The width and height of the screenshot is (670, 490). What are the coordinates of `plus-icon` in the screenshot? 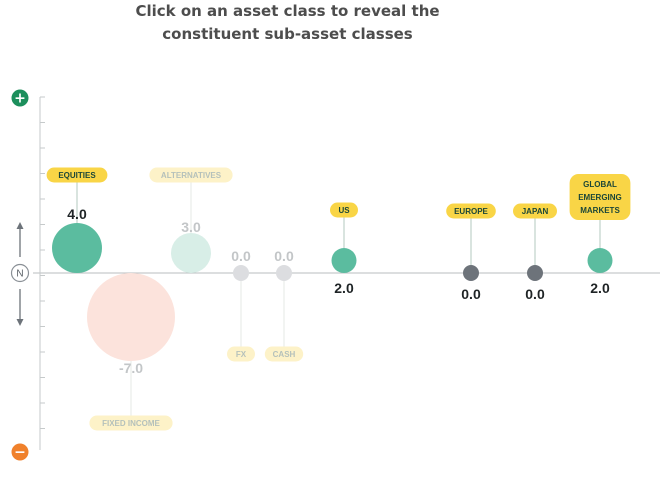 It's located at (20, 98).